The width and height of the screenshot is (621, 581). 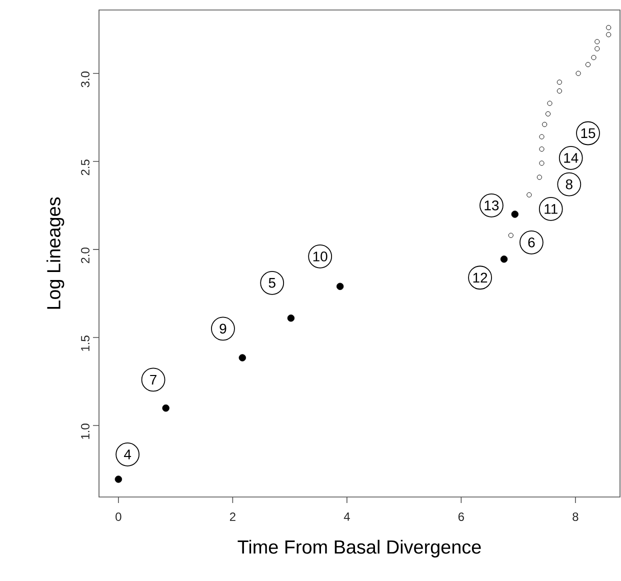 I want to click on annotation: 15, so click(x=588, y=133).